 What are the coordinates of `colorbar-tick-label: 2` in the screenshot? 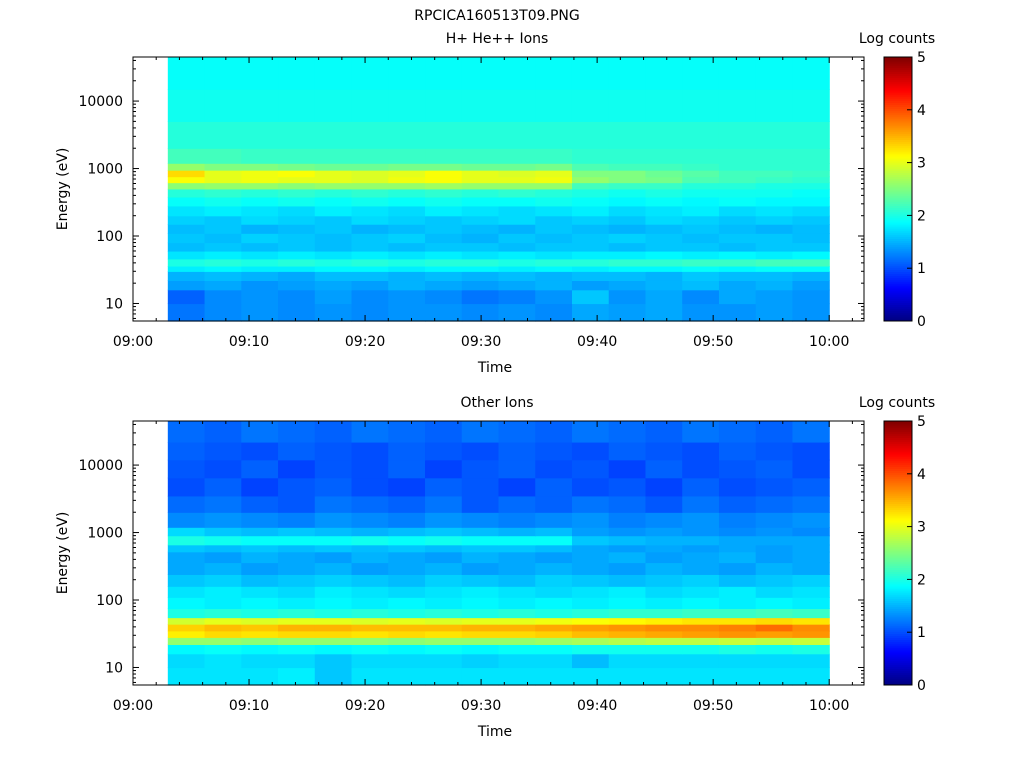 It's located at (921, 580).